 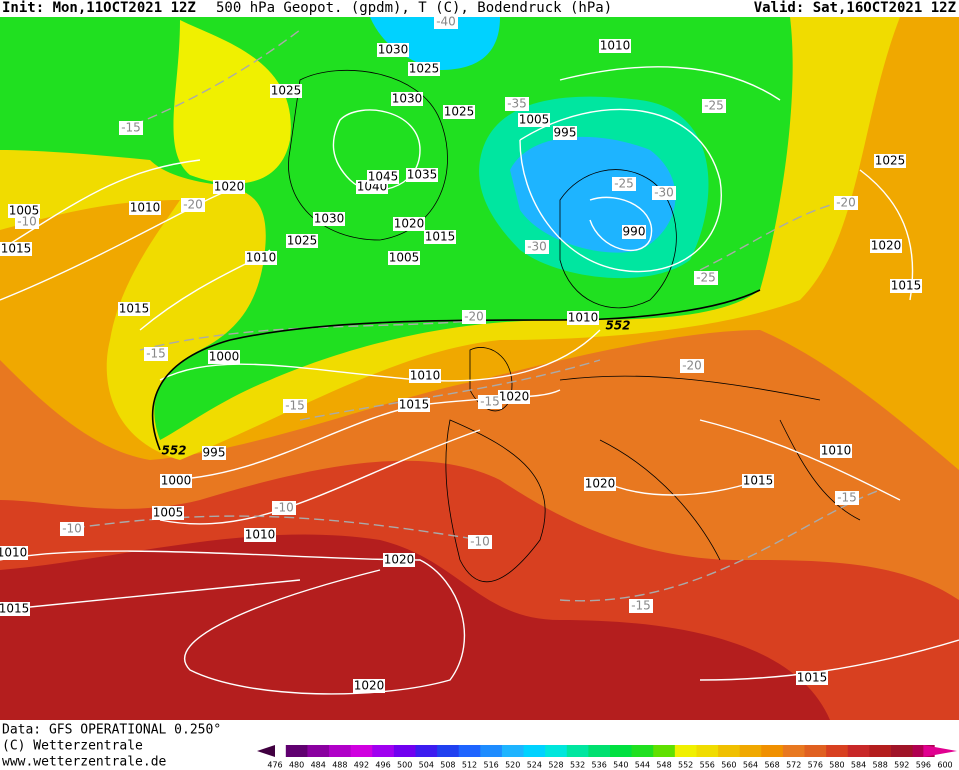 I want to click on init-time: Init: Mon,11OCT2021 12Z, so click(x=99, y=8).